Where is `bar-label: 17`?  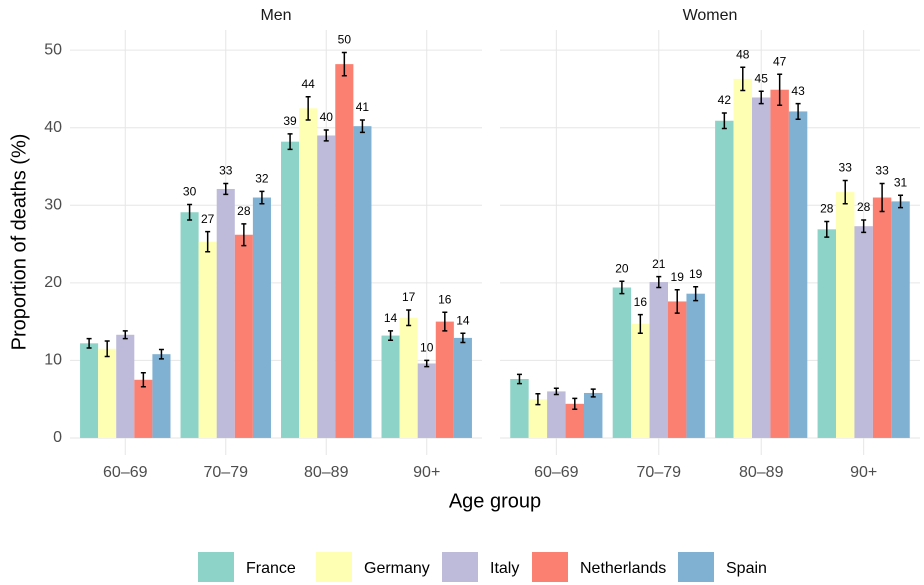
bar-label: 17 is located at coordinates (409, 297).